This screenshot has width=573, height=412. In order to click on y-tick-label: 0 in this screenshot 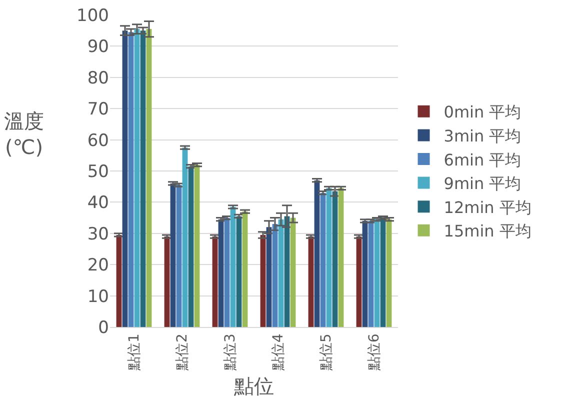, I will do `click(103, 328)`.